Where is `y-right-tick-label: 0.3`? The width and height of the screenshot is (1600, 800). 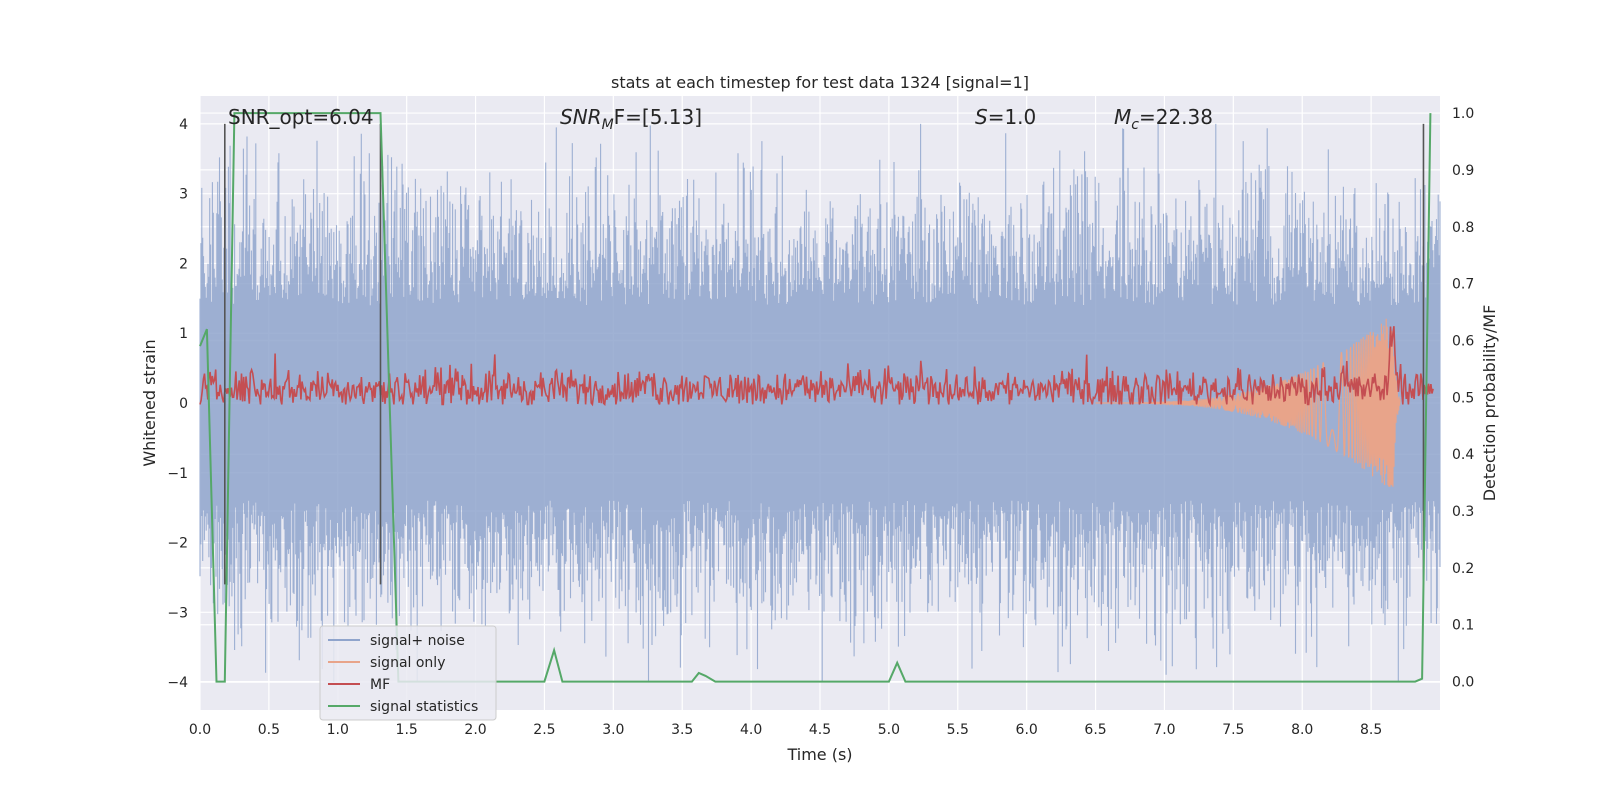
y-right-tick-label: 0.3 is located at coordinates (1463, 512).